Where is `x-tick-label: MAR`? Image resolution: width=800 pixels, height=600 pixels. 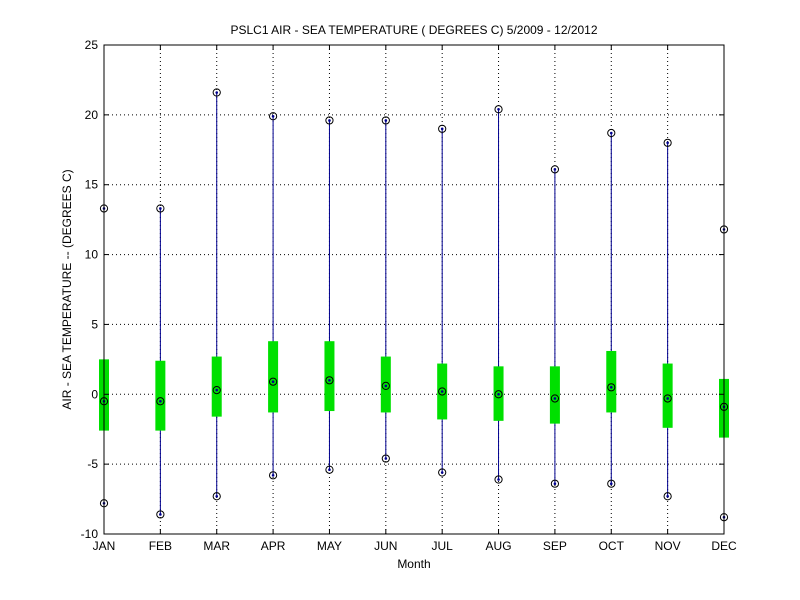
x-tick-label: MAR is located at coordinates (216, 546).